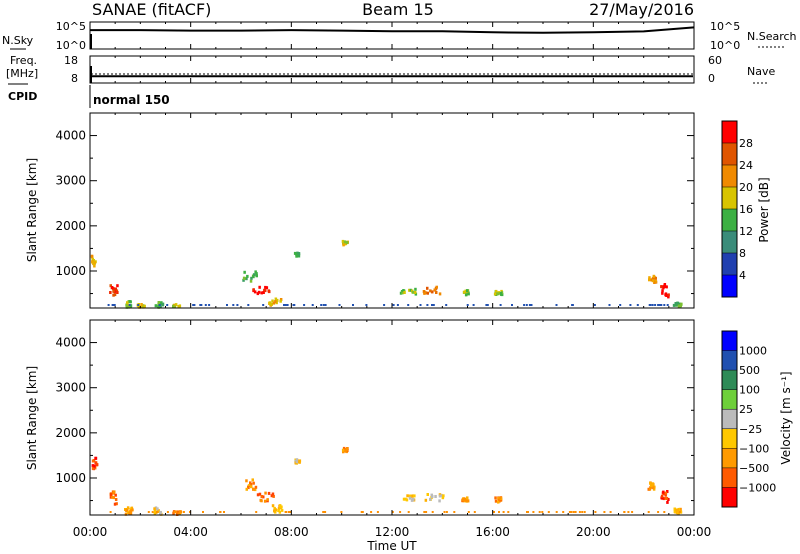 The width and height of the screenshot is (800, 554). What do you see at coordinates (757, 487) in the screenshot?
I see `colorbar-label: −1000` at bounding box center [757, 487].